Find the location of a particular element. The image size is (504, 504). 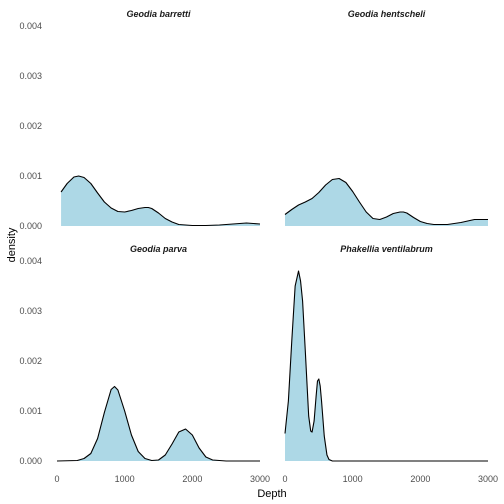

panel-title-geodia-hentscheli: Geodia hentscheli is located at coordinates (387, 14).